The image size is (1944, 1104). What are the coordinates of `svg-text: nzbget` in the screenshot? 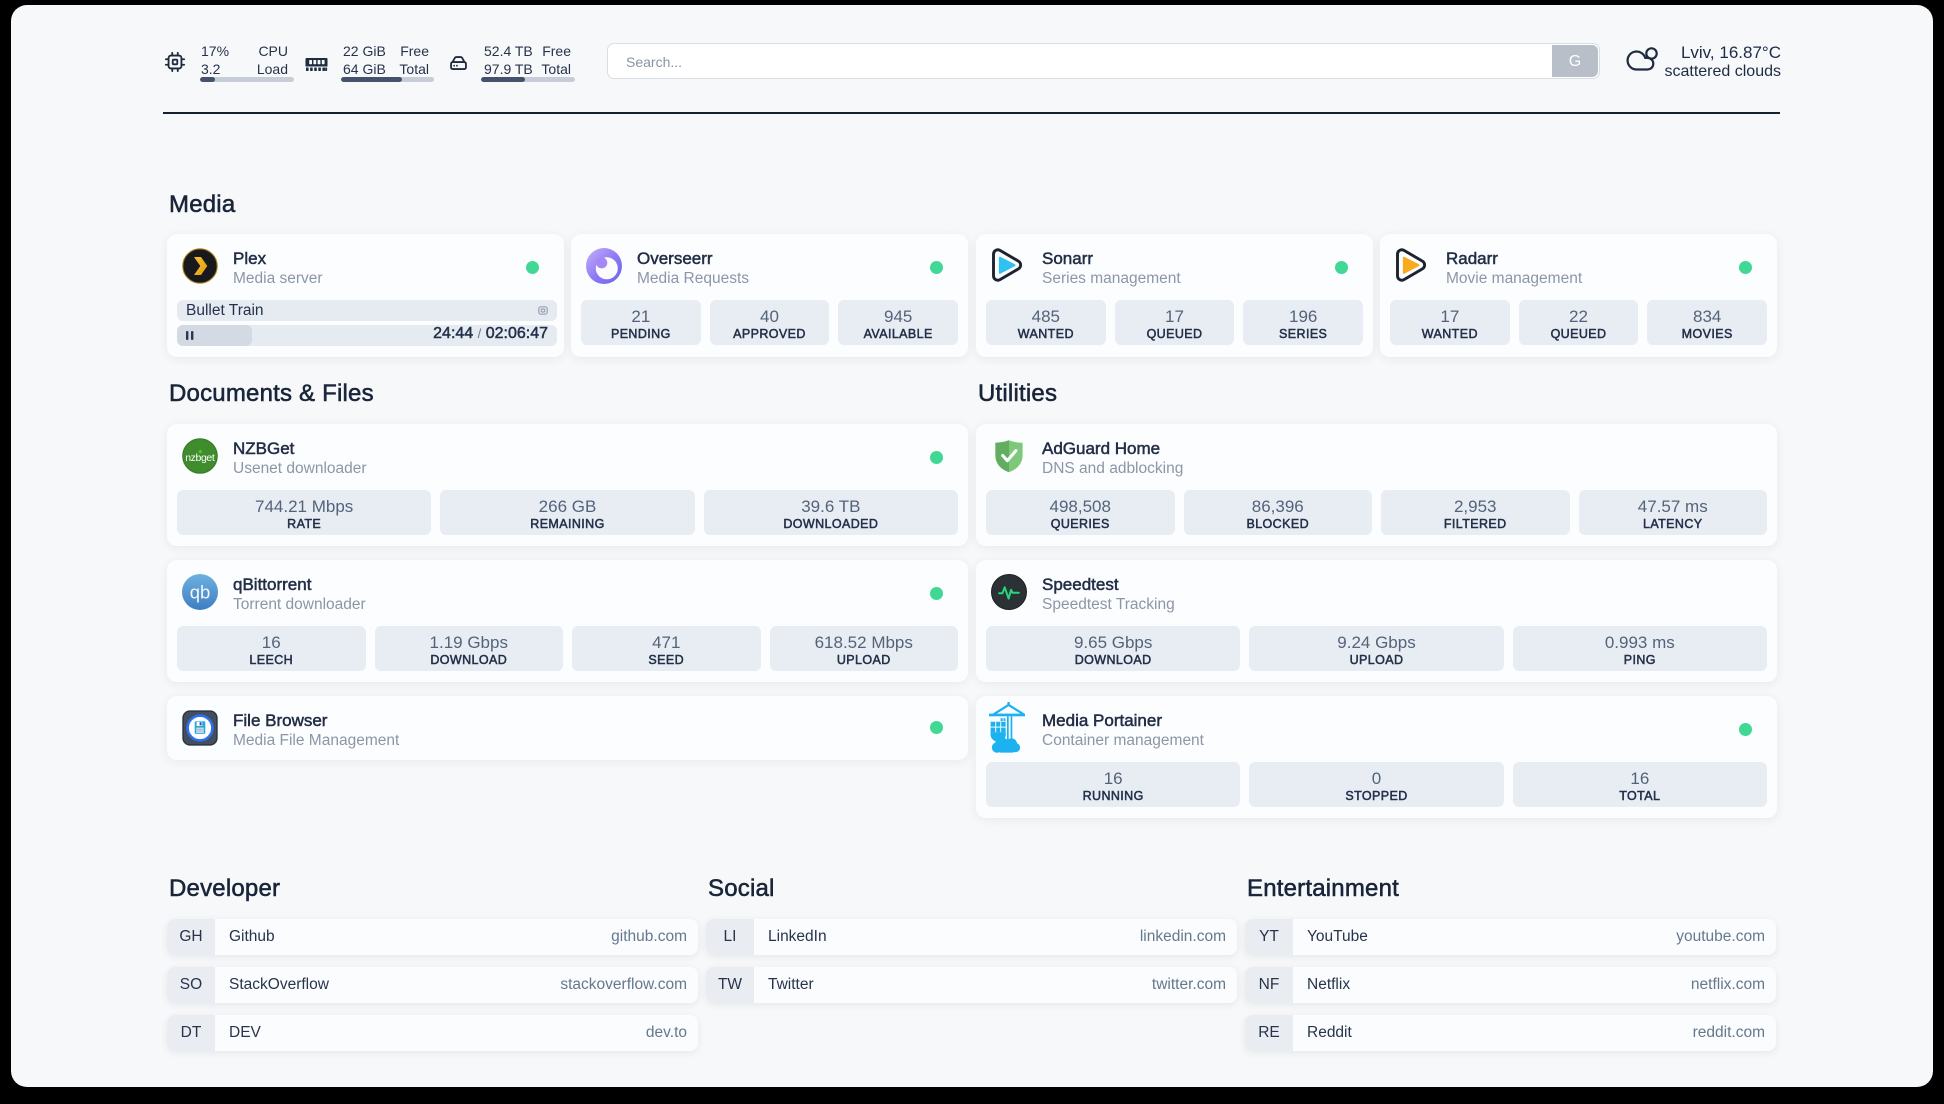 It's located at (200, 458).